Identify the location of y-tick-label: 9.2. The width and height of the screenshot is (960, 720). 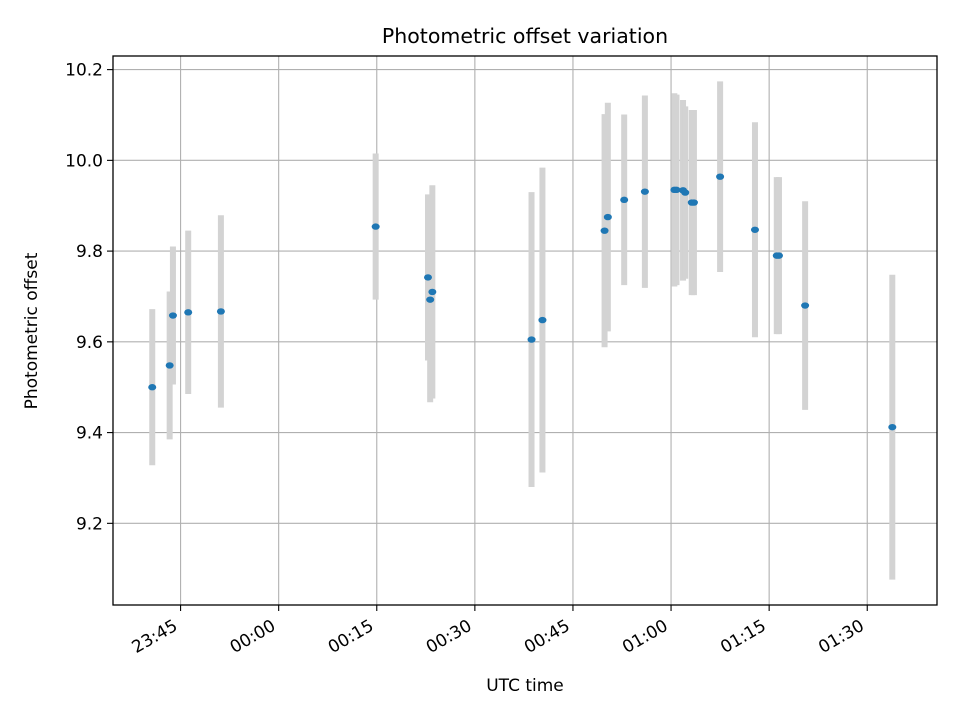
(89, 524).